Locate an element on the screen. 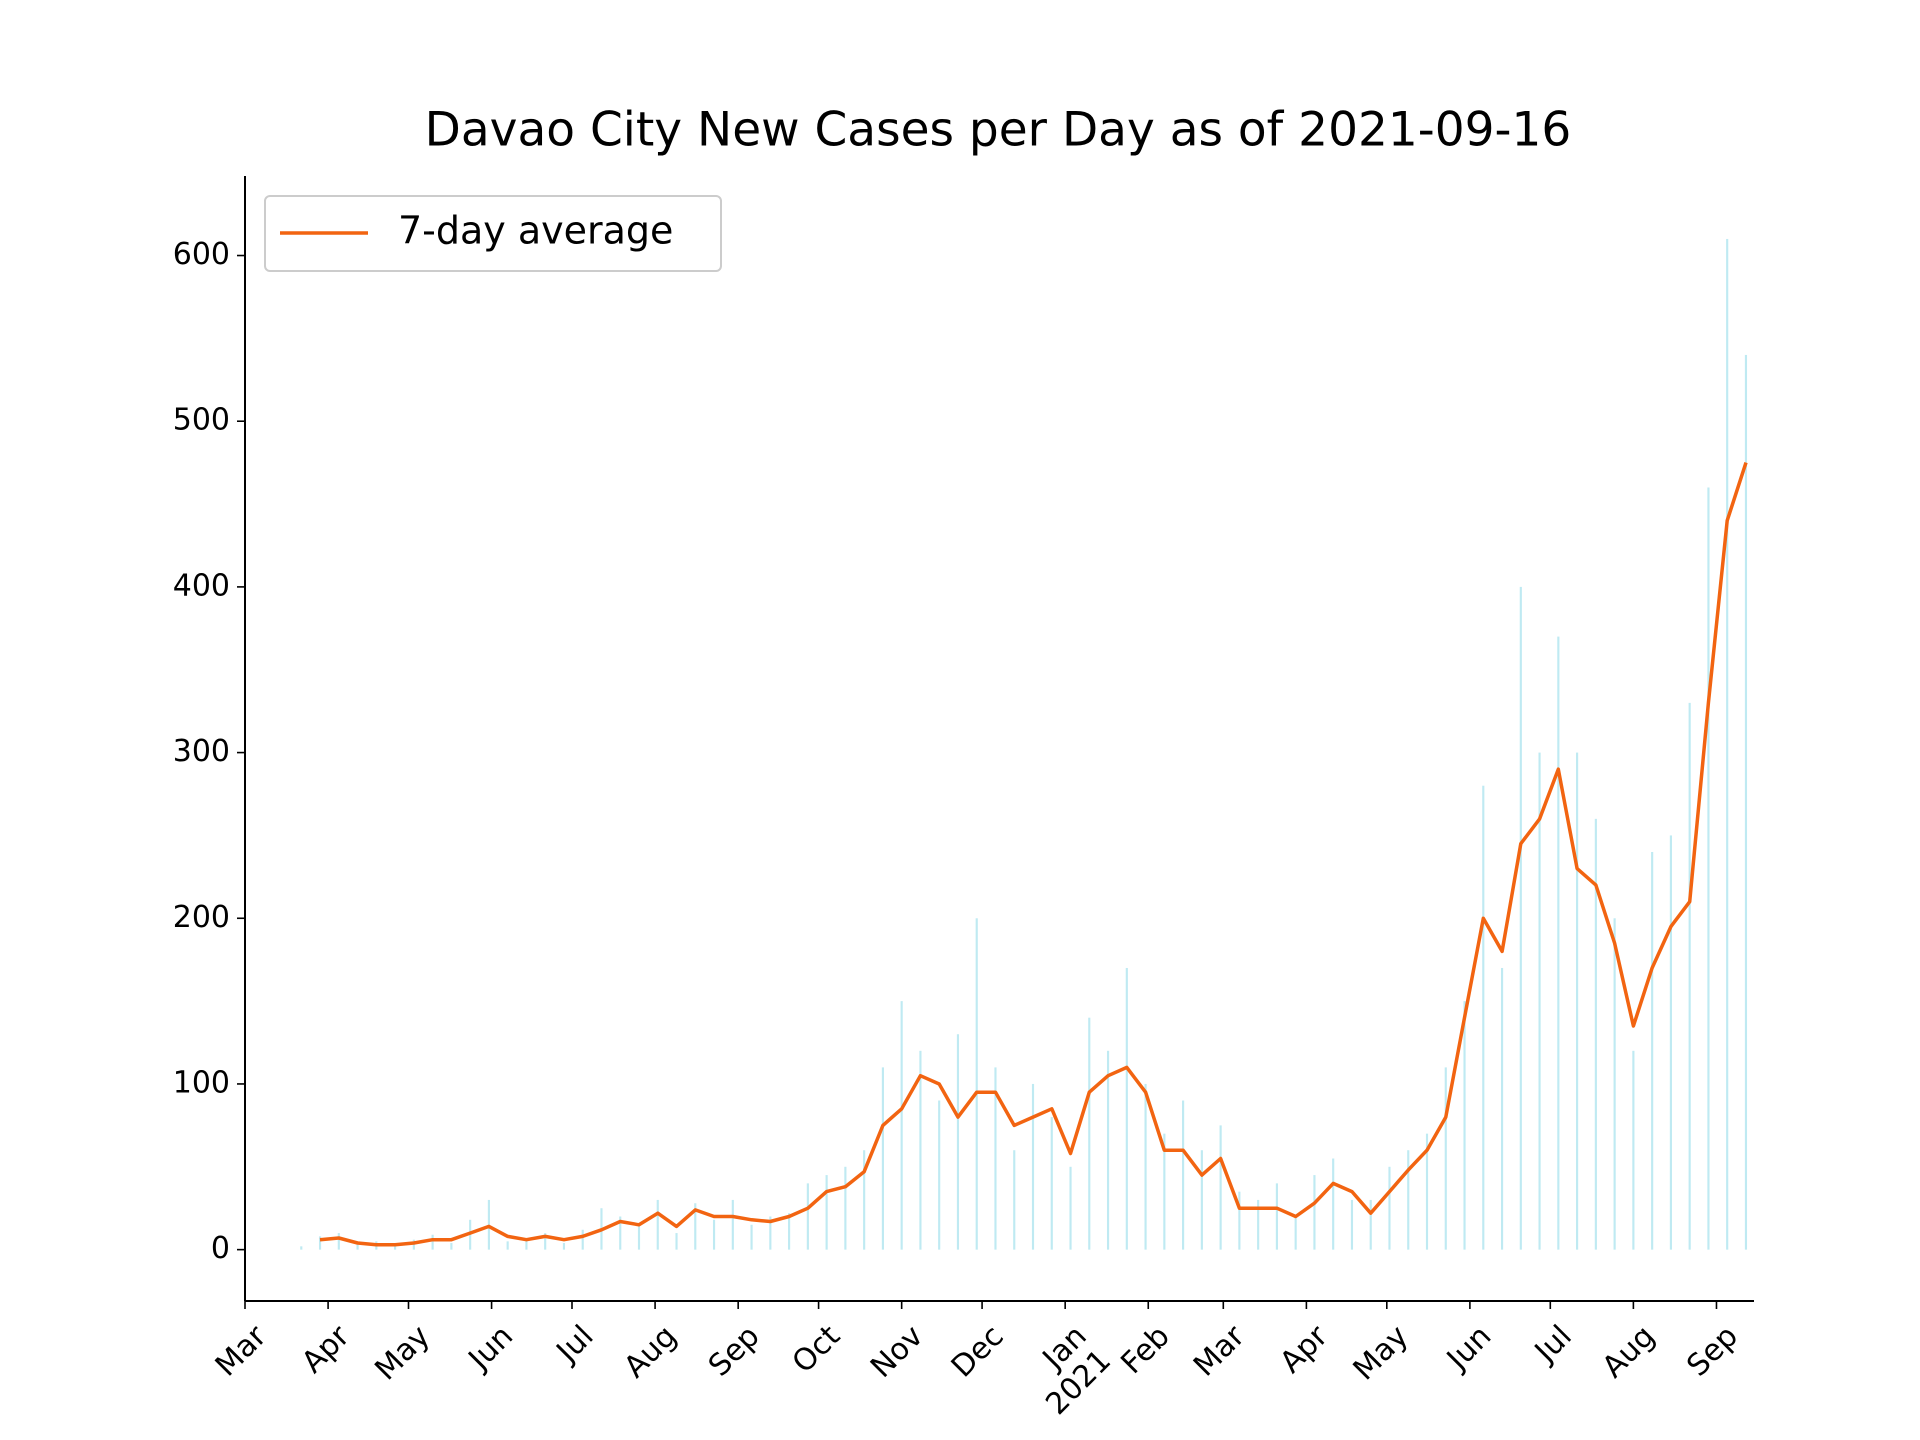 This screenshot has height=1440, width=1920. legend-label: 7-day average is located at coordinates (535, 231).